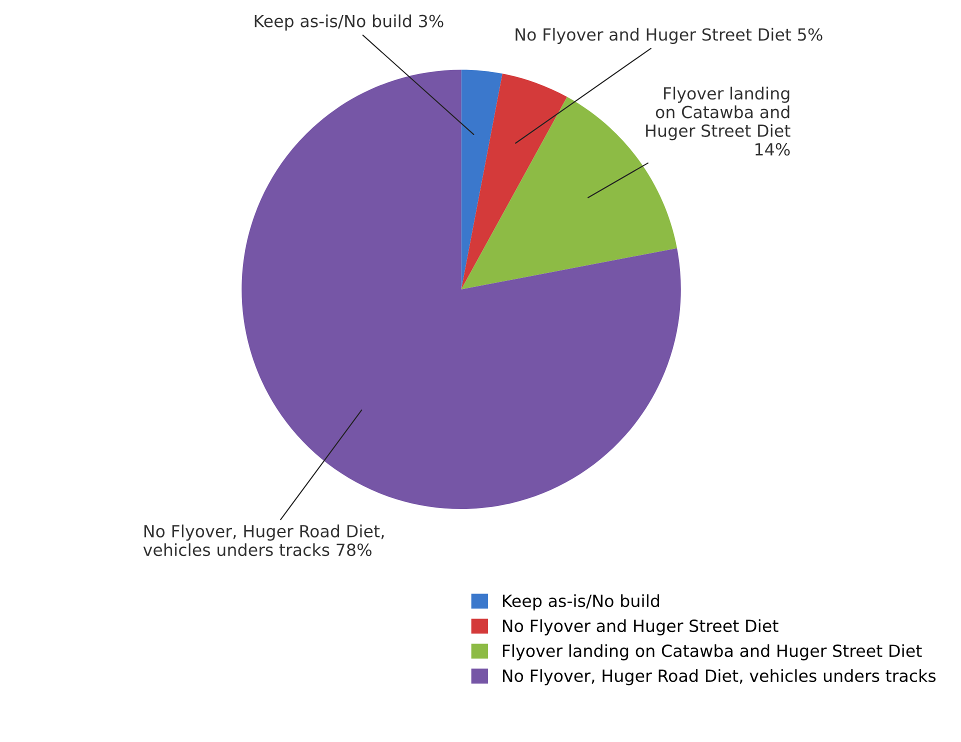  I want to click on data-label: No Flyover and Huger Street Diet 5%, so click(669, 36).